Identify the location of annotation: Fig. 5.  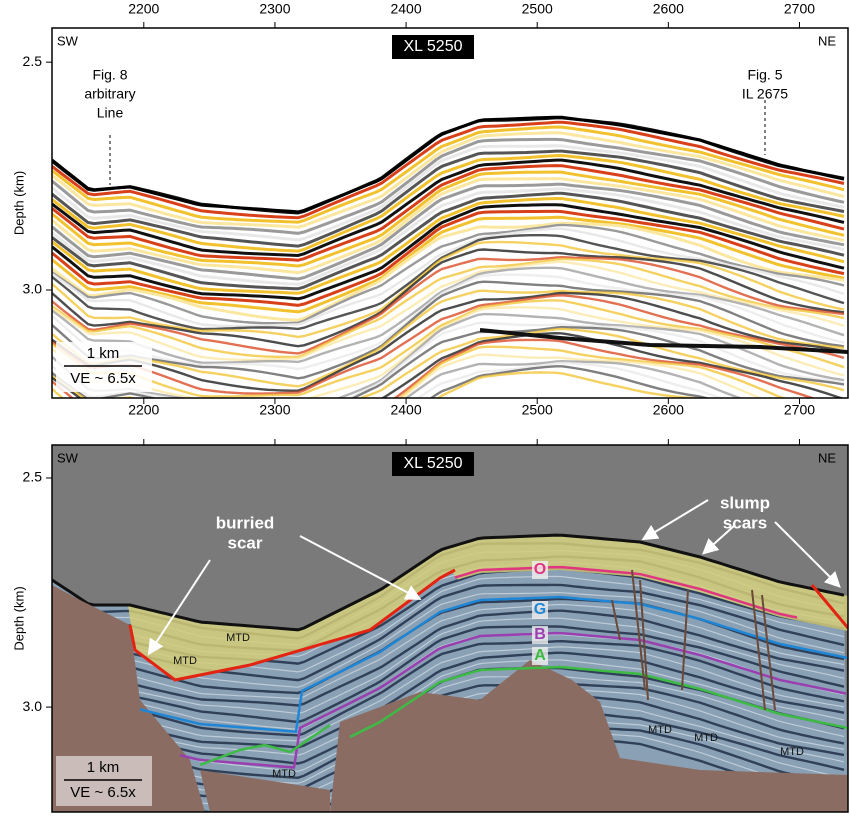
(764, 75).